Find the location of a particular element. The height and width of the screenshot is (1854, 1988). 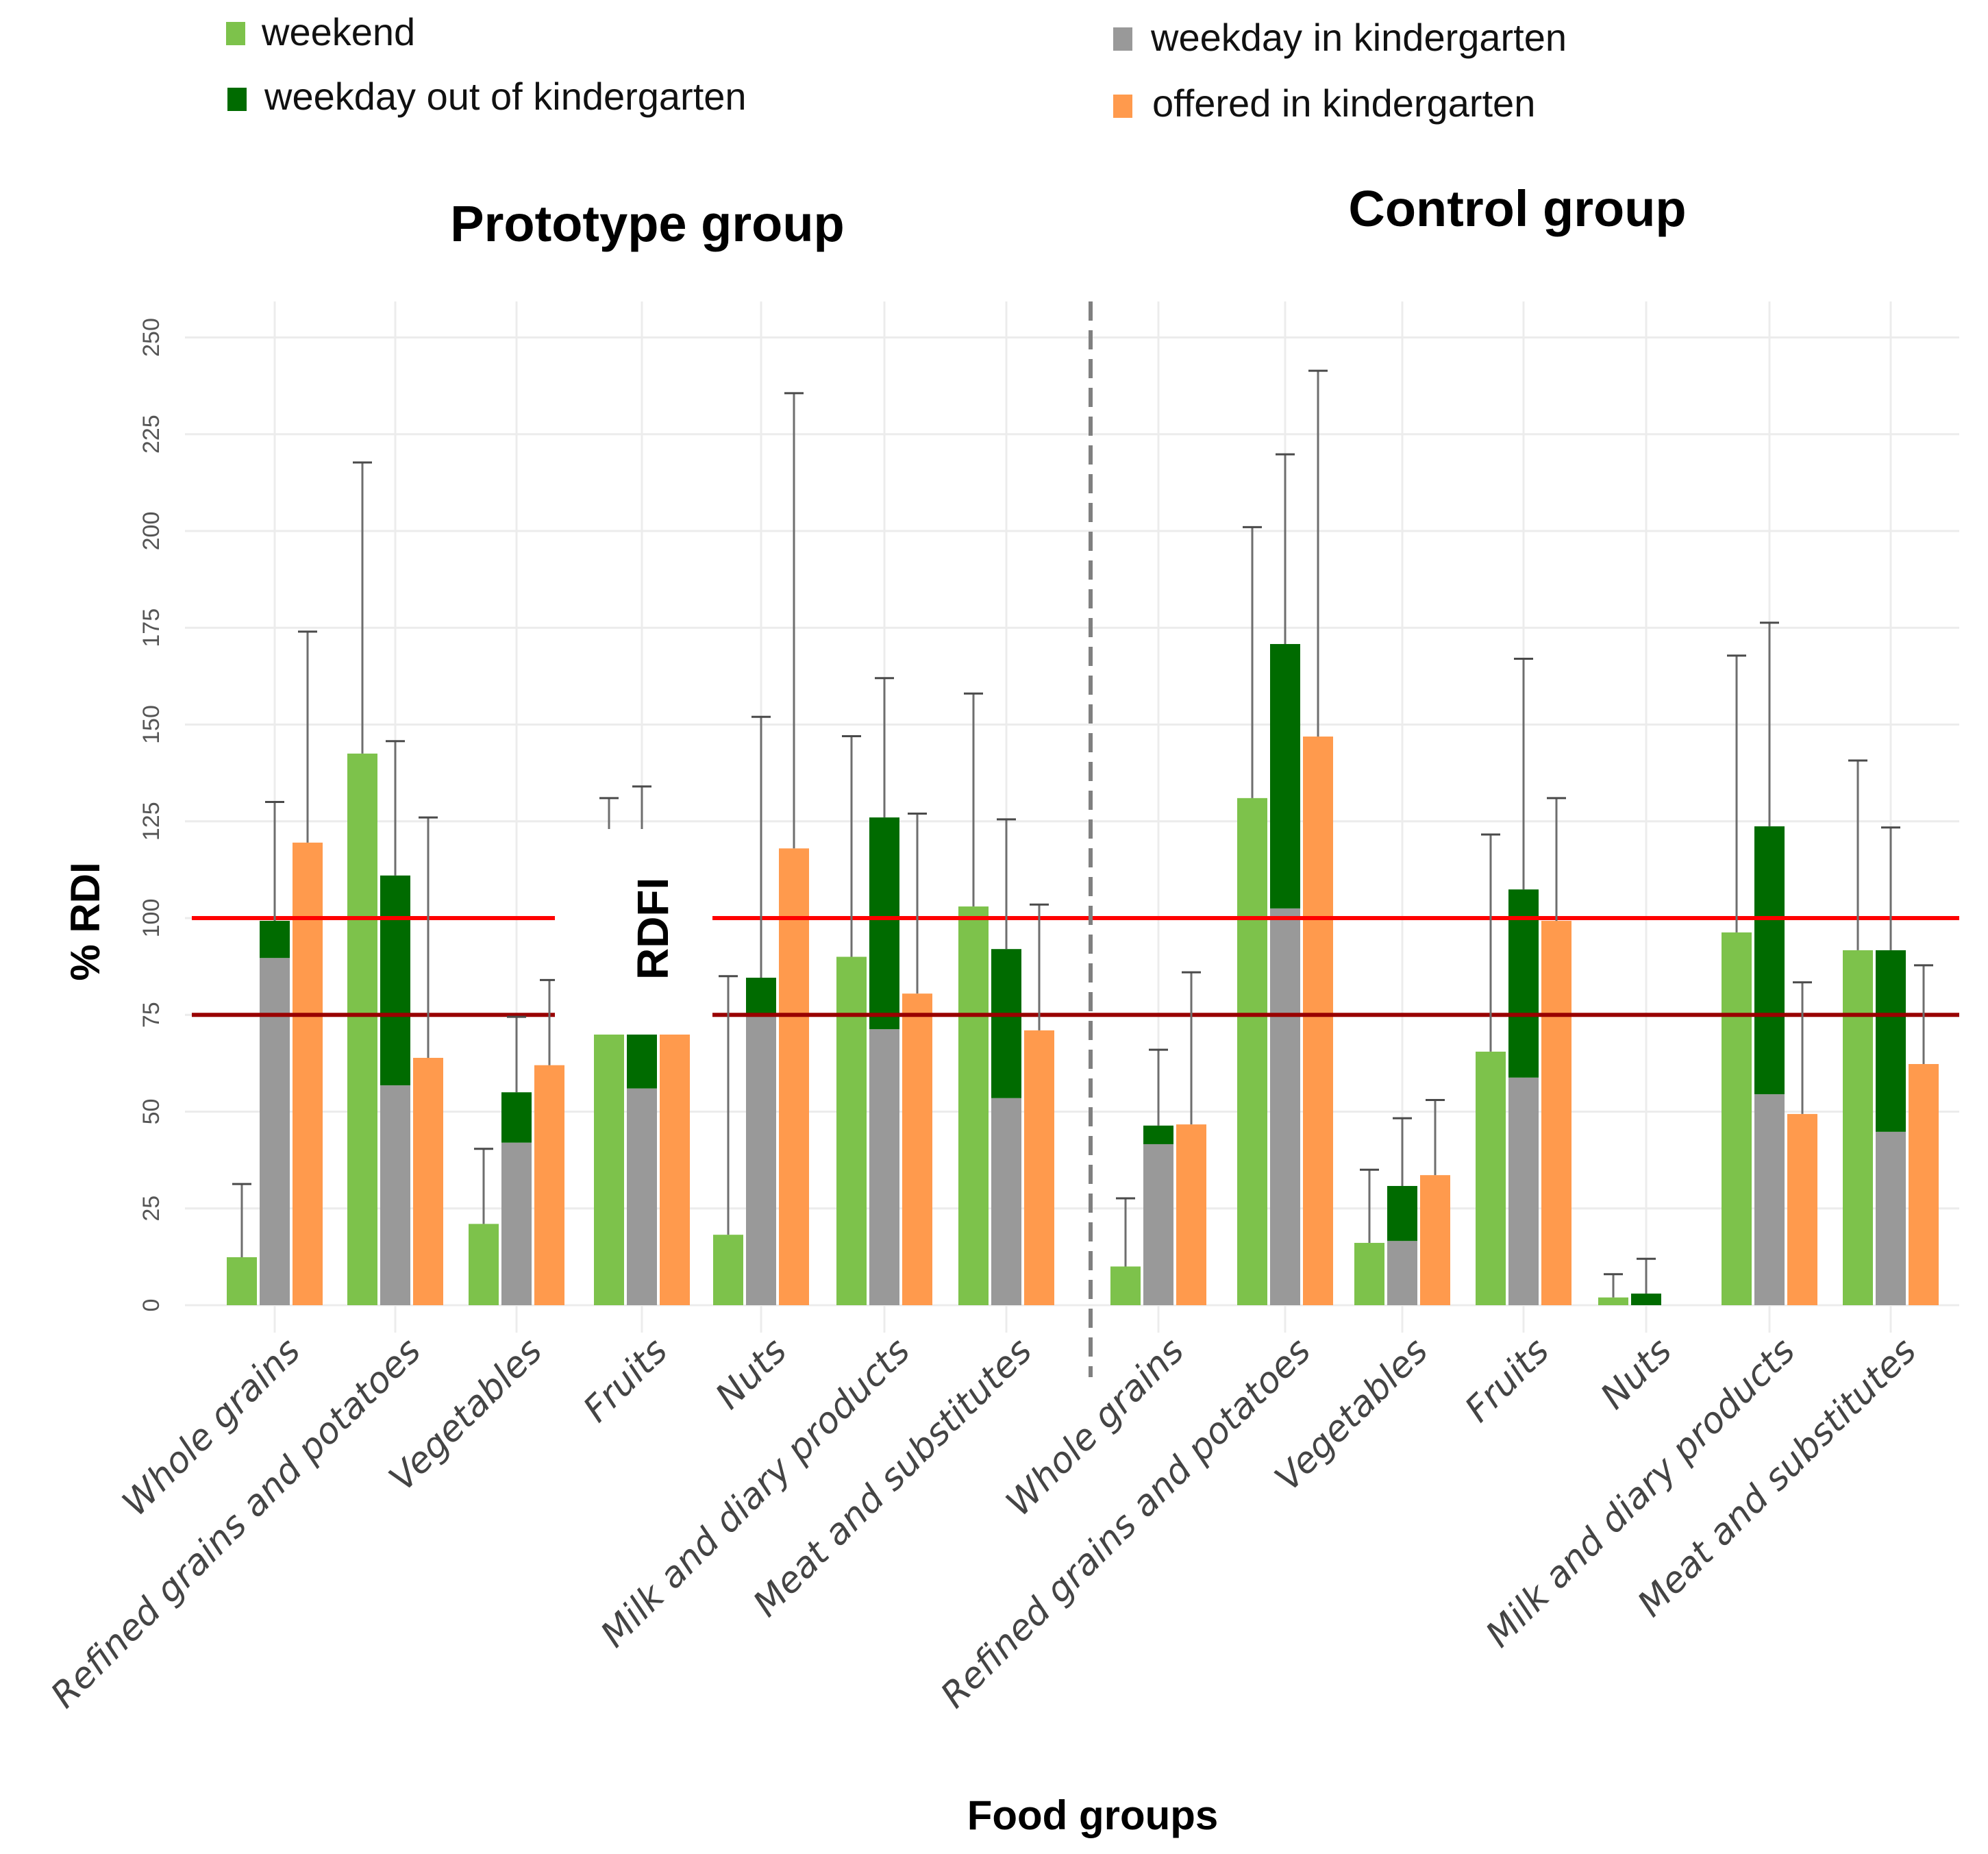

panel-title-prototype: Prototype group is located at coordinates (647, 224).